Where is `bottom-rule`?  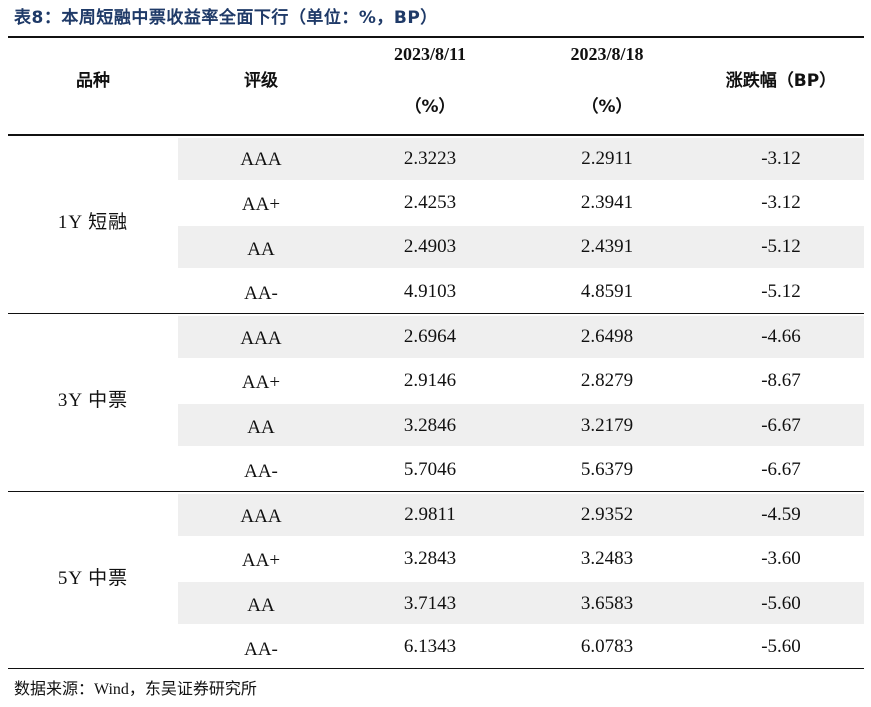 bottom-rule is located at coordinates (436, 668).